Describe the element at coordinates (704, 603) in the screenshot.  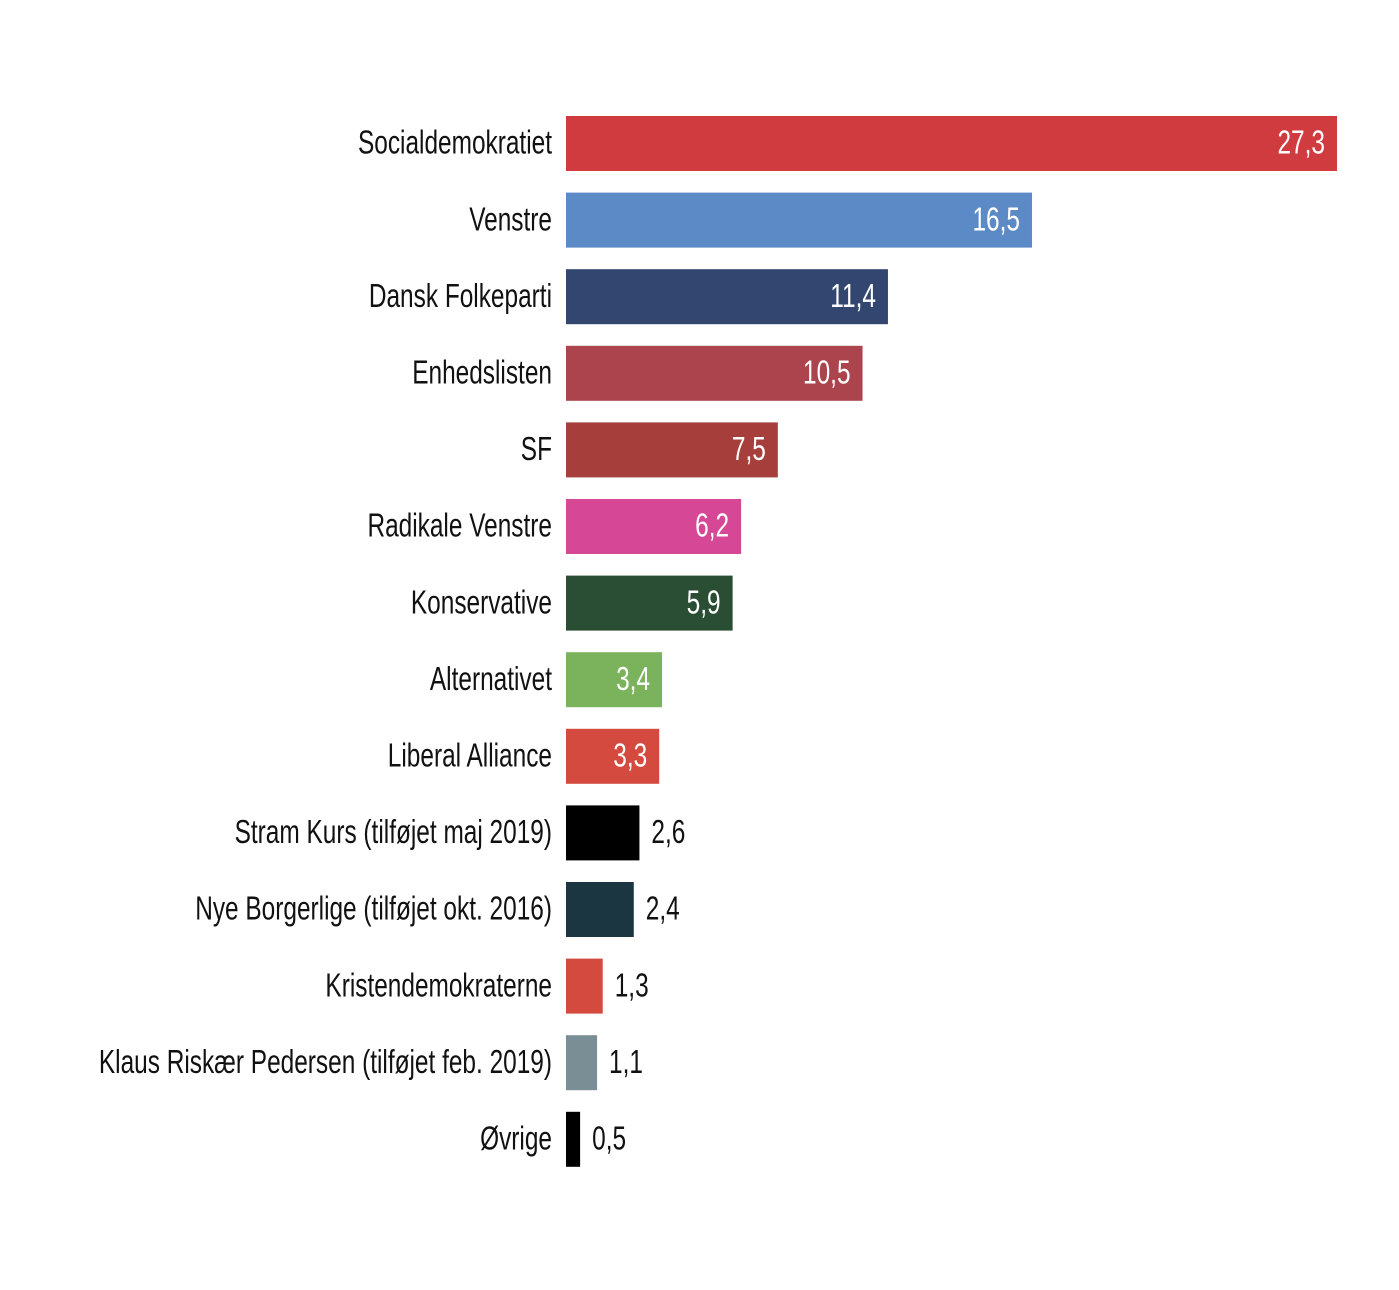
I see `value-label-7: 5,9` at that location.